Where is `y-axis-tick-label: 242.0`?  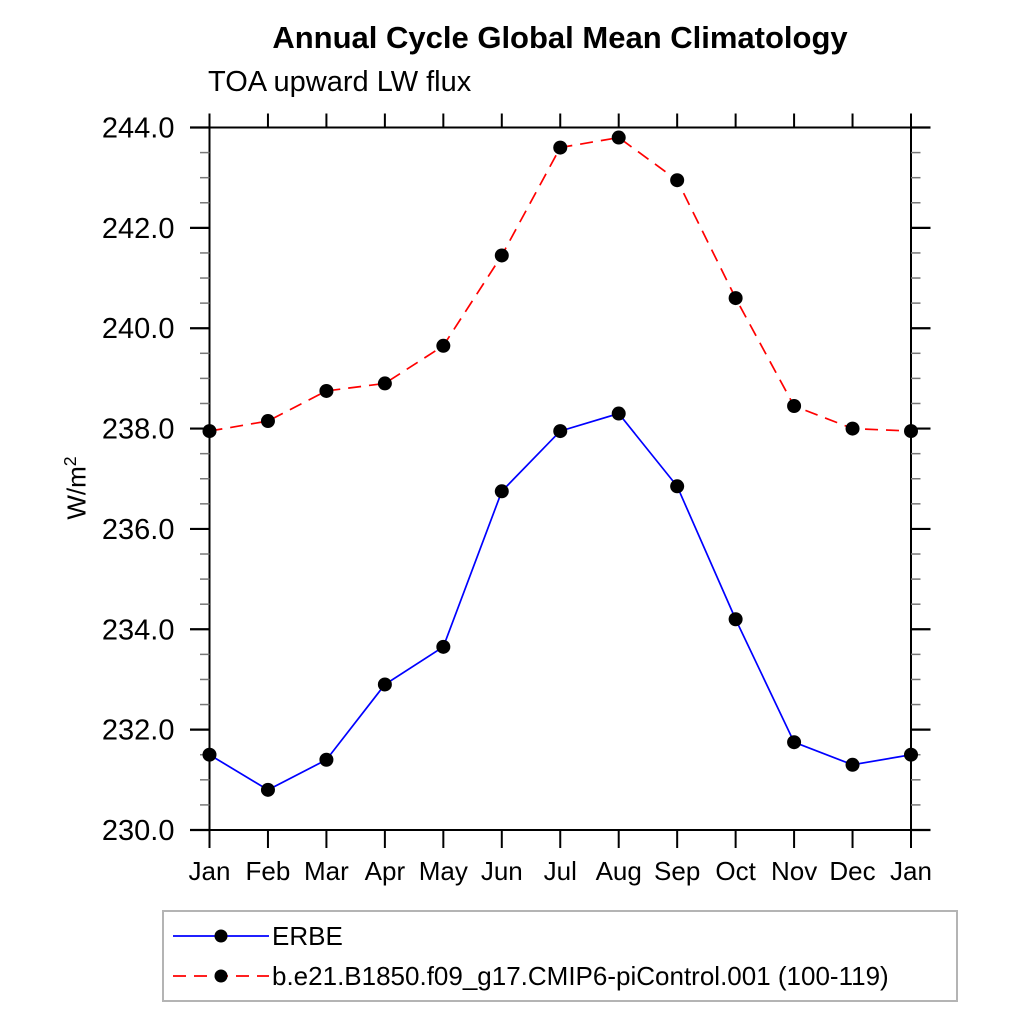
y-axis-tick-label: 242.0 is located at coordinates (138, 229).